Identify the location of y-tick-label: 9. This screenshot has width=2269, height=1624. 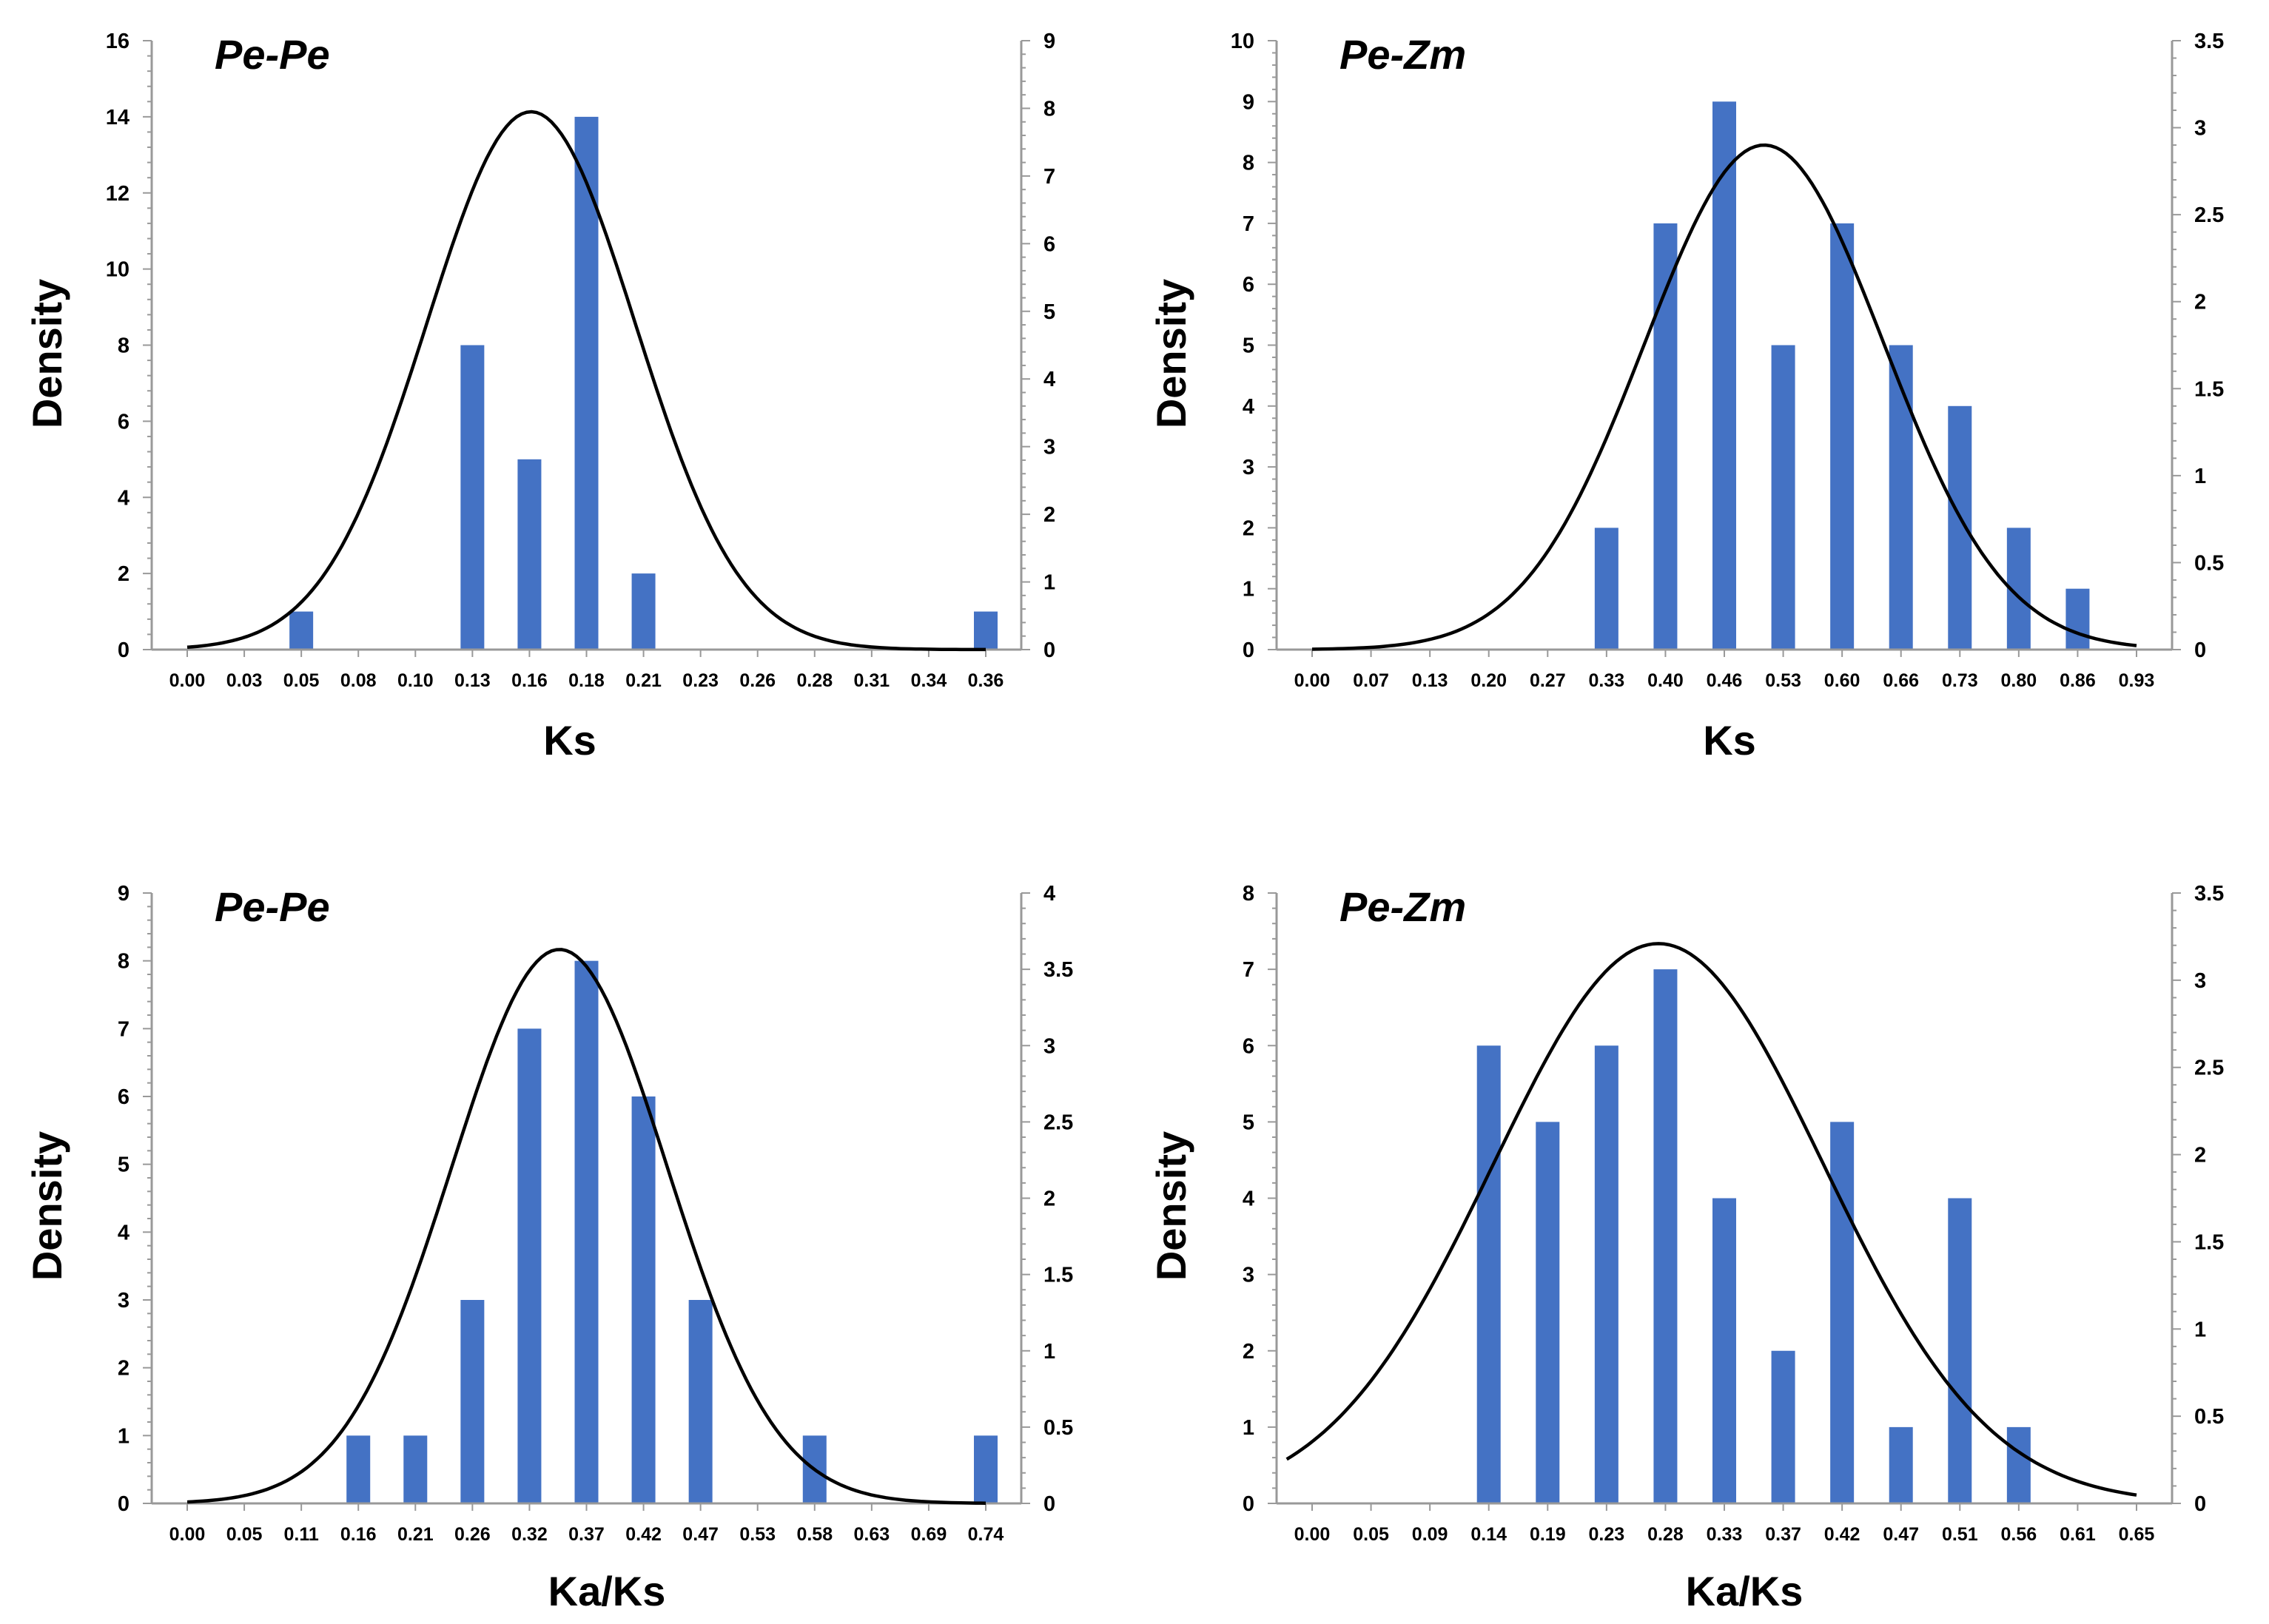
(1248, 102).